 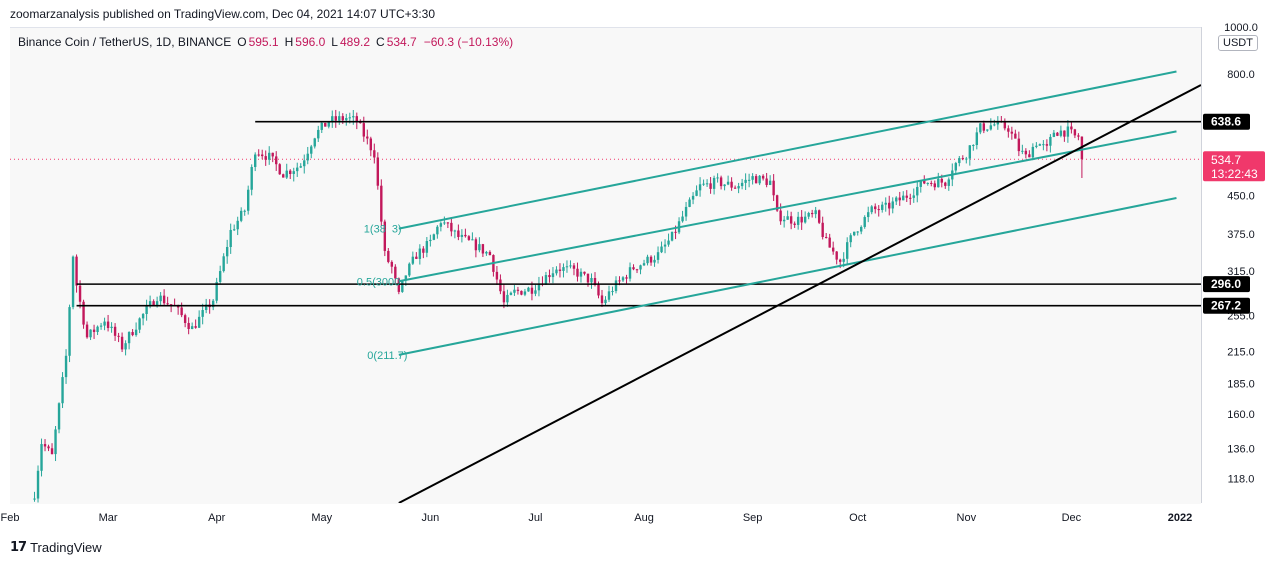 What do you see at coordinates (1180, 518) in the screenshot?
I see `x-tick-label: 2022` at bounding box center [1180, 518].